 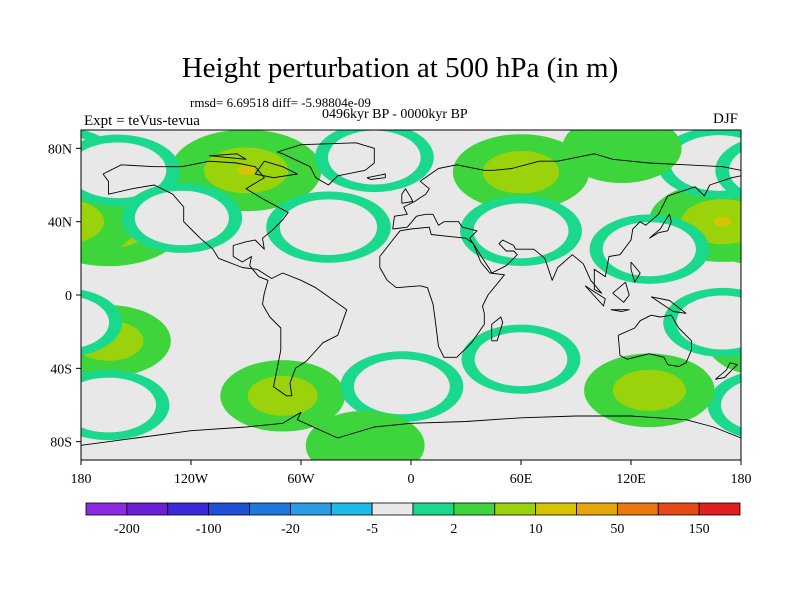 What do you see at coordinates (290, 529) in the screenshot?
I see `colorbar-label: -20` at bounding box center [290, 529].